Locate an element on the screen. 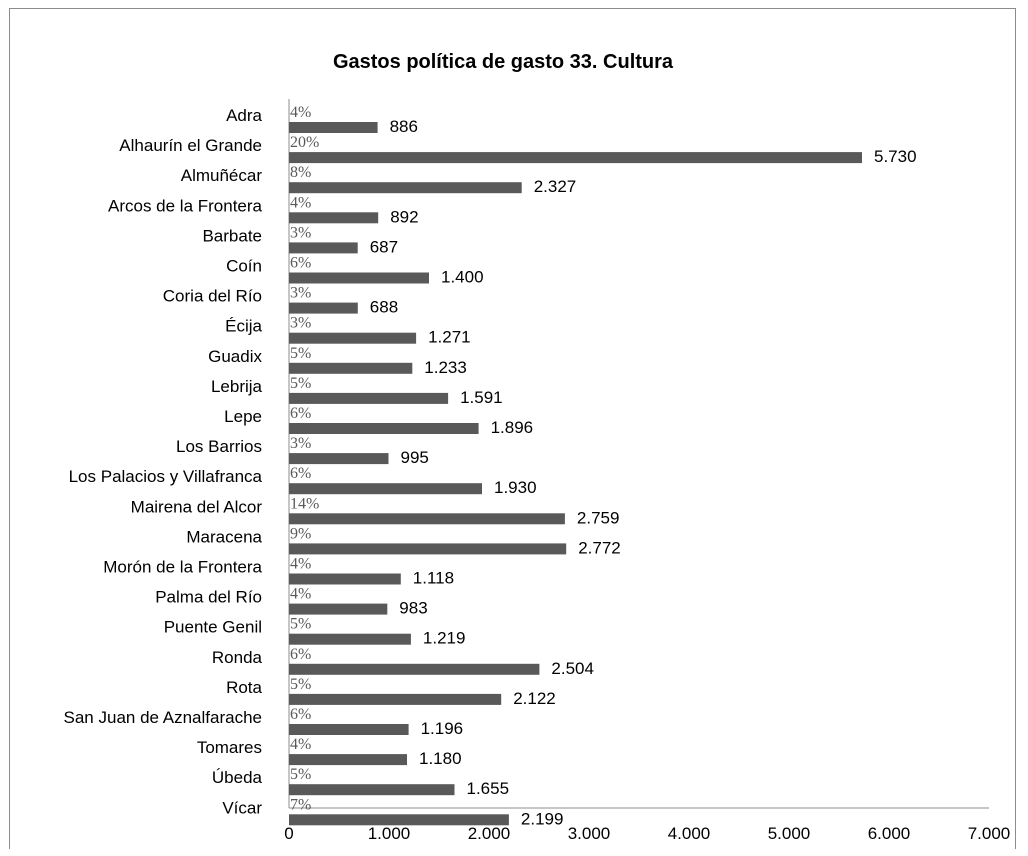 The image size is (1028, 856). percent-label: 7% is located at coordinates (300, 804).